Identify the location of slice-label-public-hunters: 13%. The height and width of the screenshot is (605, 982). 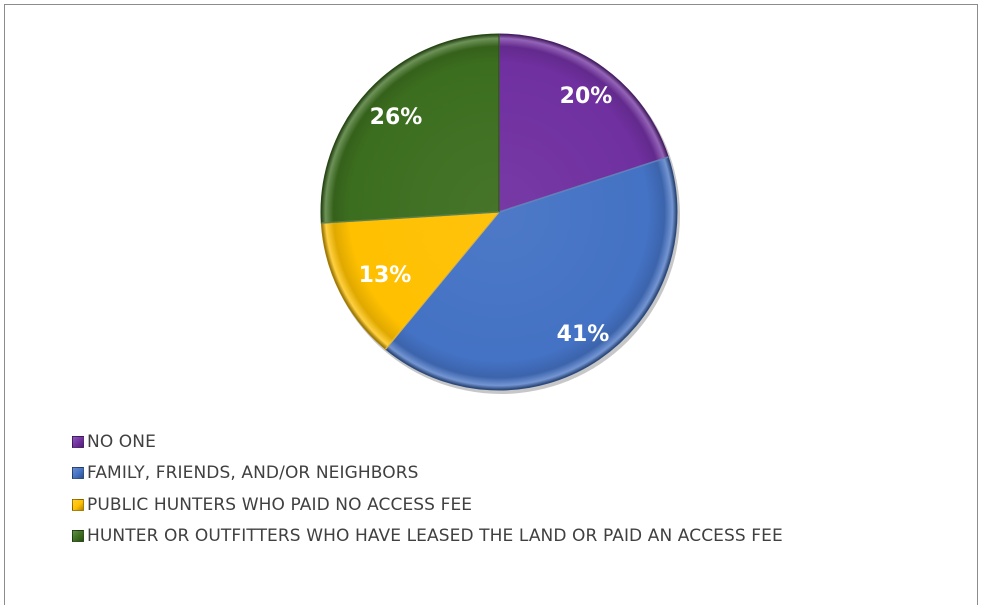
(385, 275).